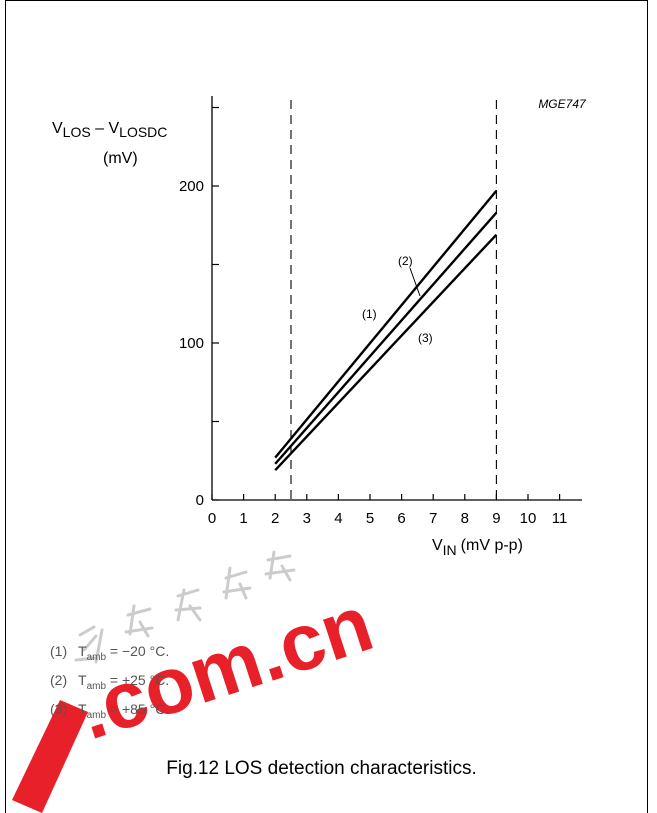 The height and width of the screenshot is (813, 657). Describe the element at coordinates (109, 130) in the screenshot. I see `y-axis-label: VLOS – VLOSDC` at that location.